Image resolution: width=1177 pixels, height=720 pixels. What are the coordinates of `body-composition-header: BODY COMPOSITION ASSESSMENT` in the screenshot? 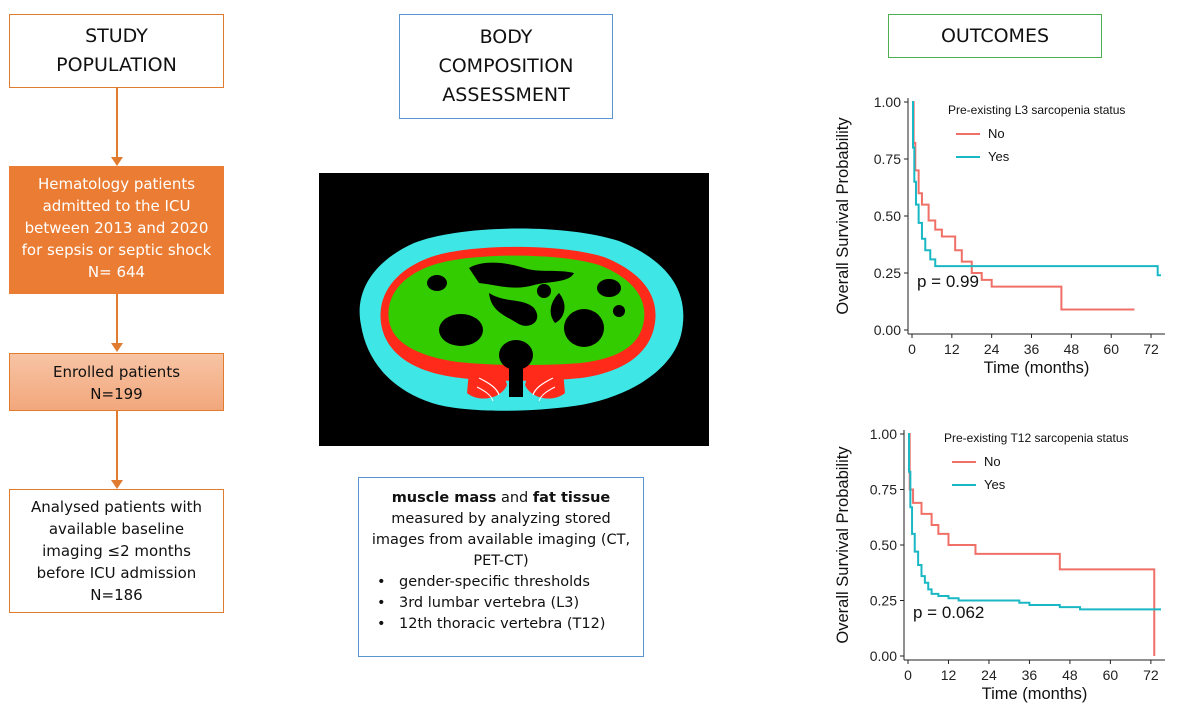 It's located at (506, 66).